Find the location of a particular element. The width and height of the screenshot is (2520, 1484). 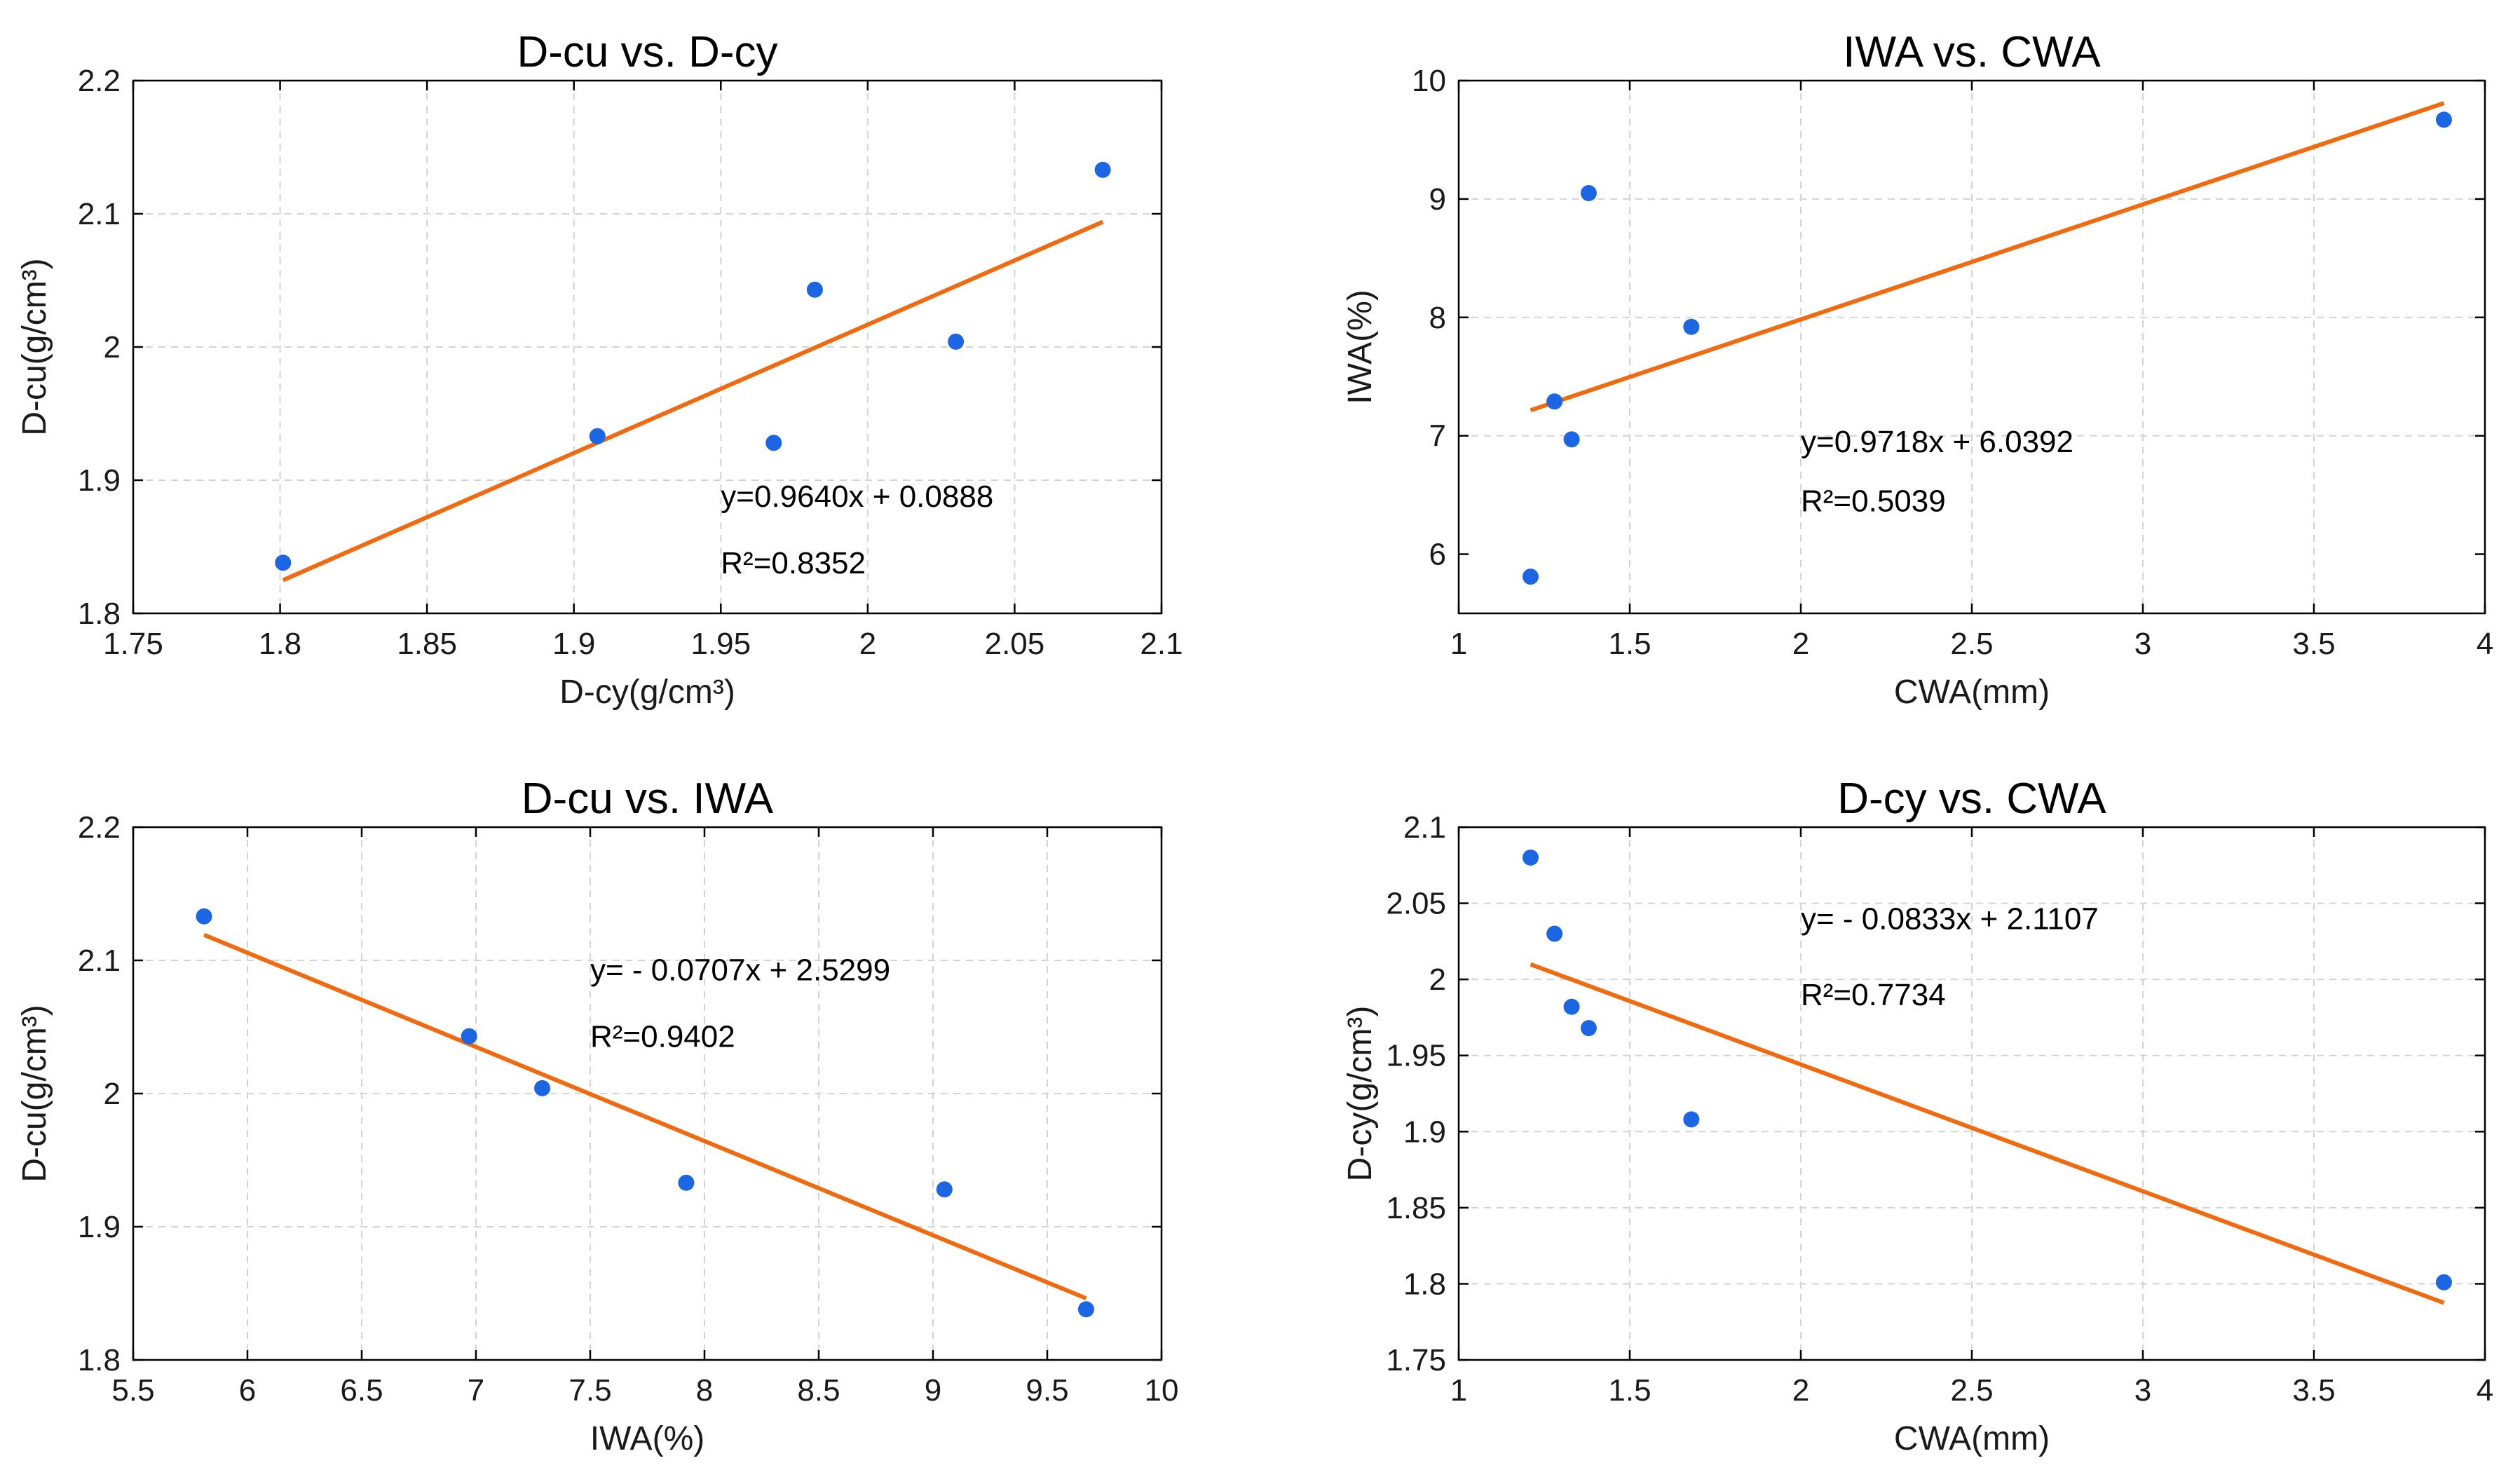

y-axis-label: D-cy(g/cm³) is located at coordinates (1360, 1094).